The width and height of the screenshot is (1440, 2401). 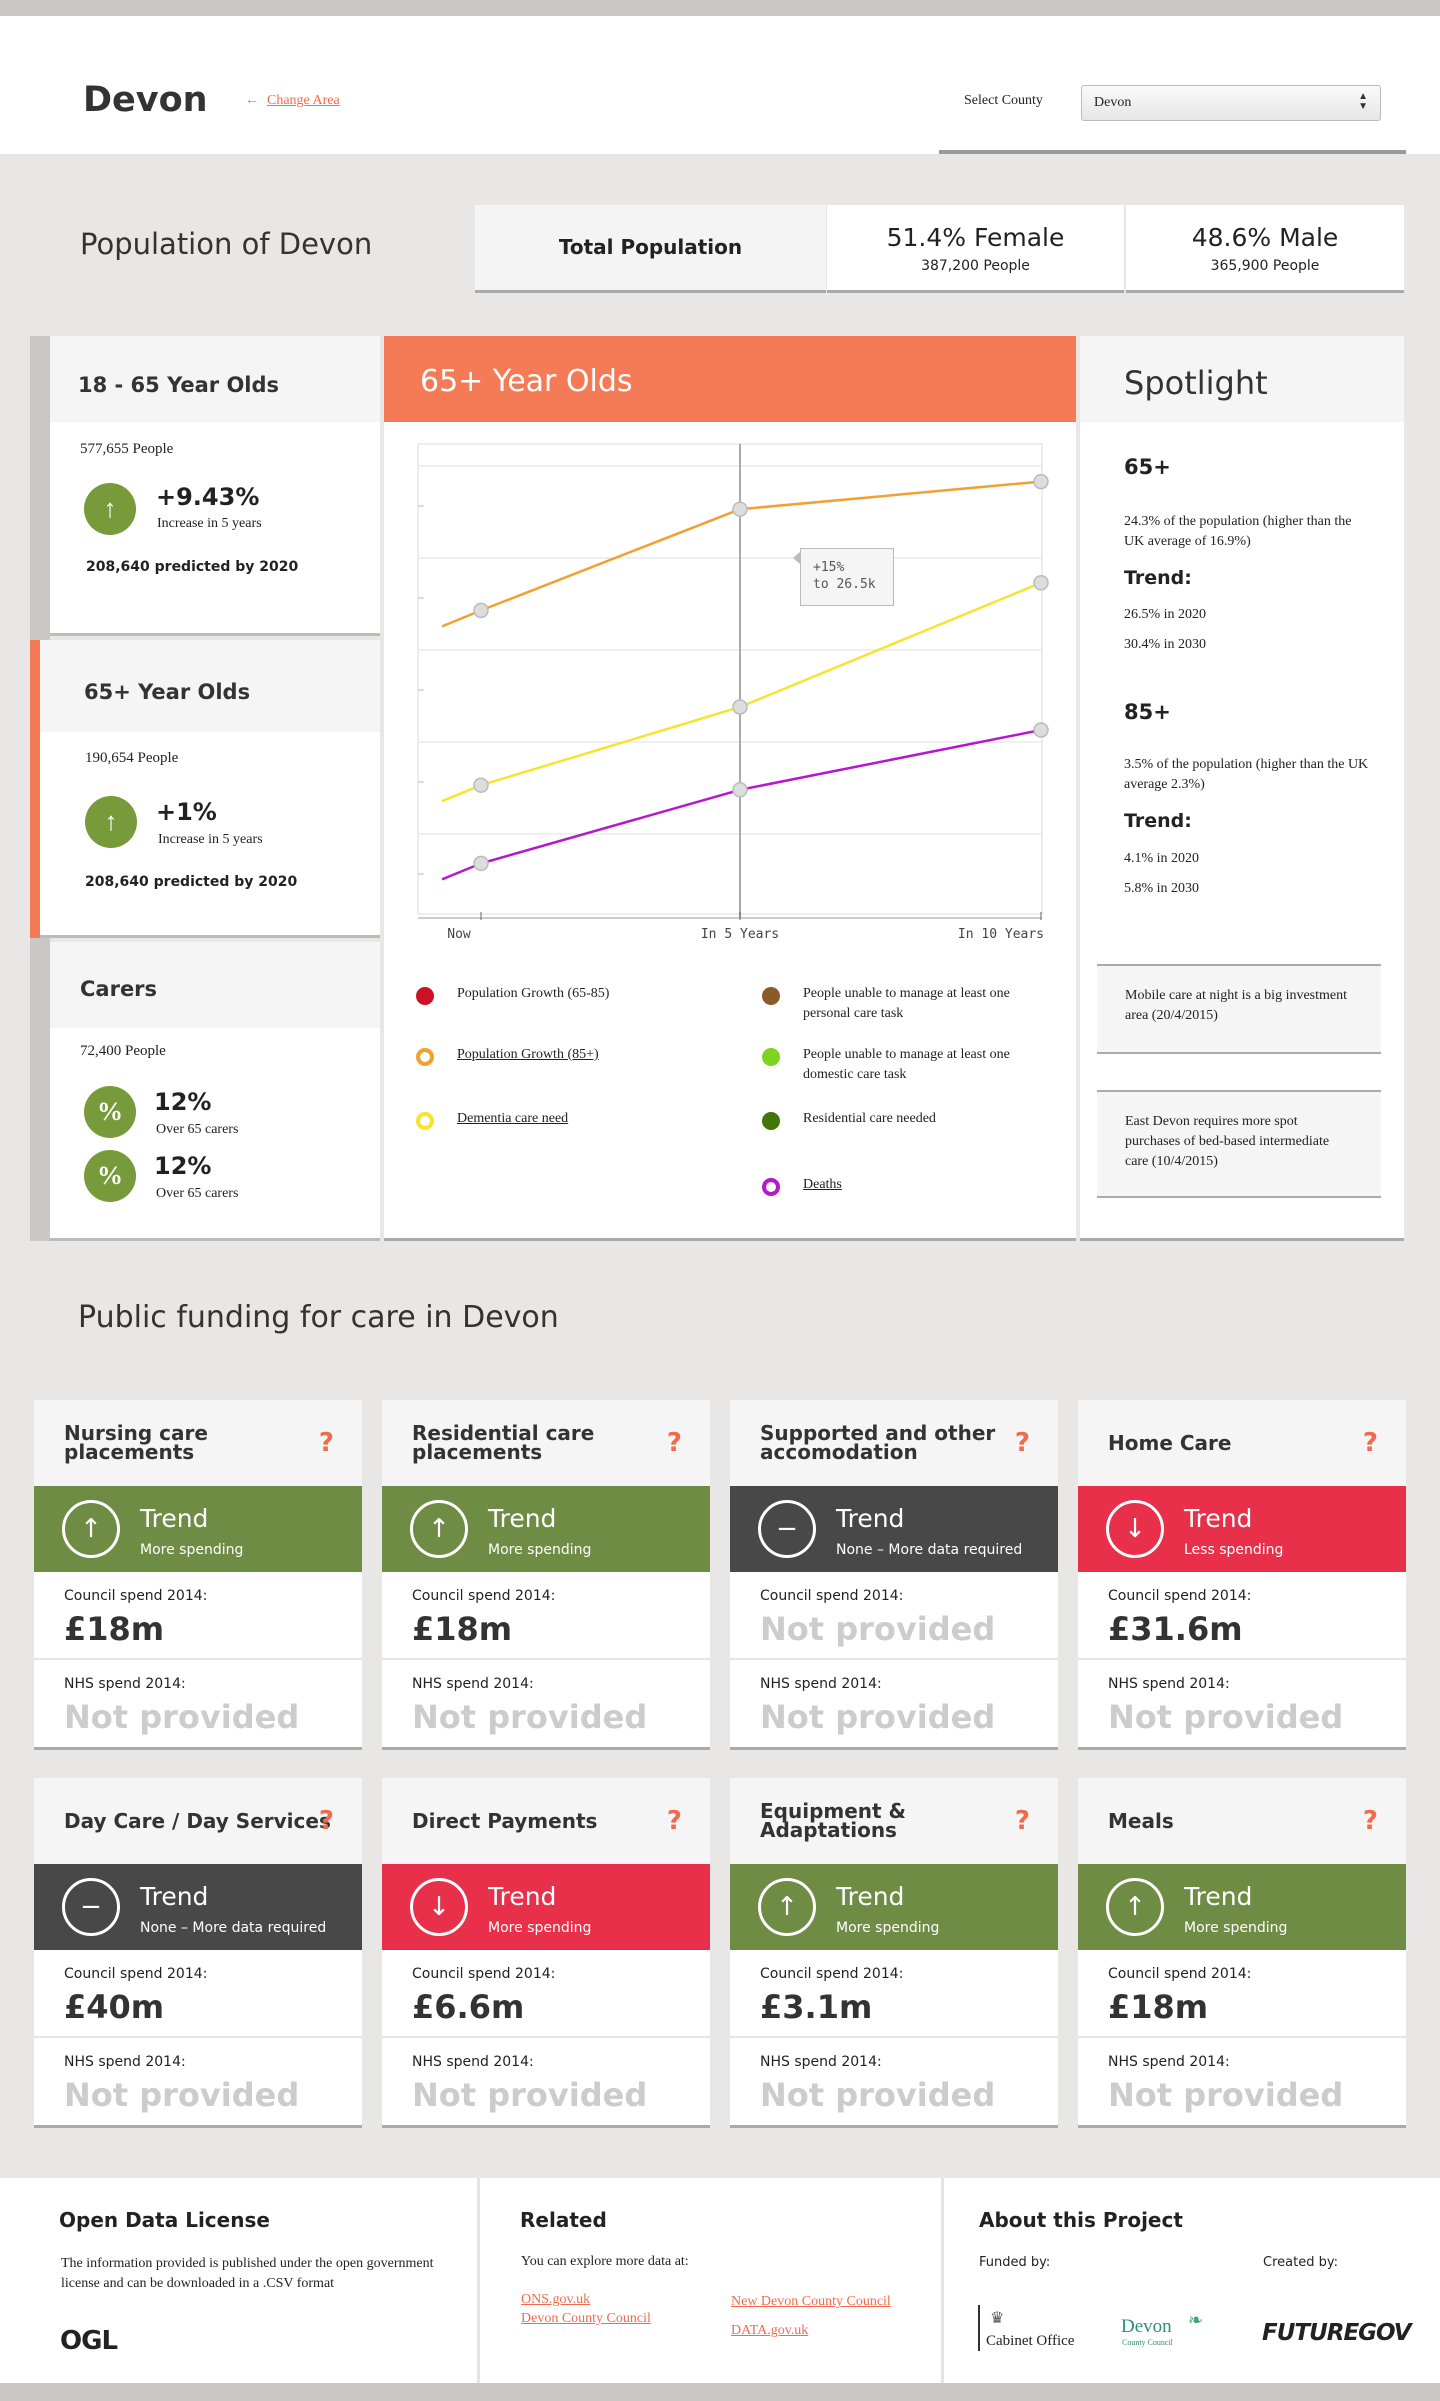 What do you see at coordinates (1147, 467) in the screenshot?
I see `spotlight-heading: 65+` at bounding box center [1147, 467].